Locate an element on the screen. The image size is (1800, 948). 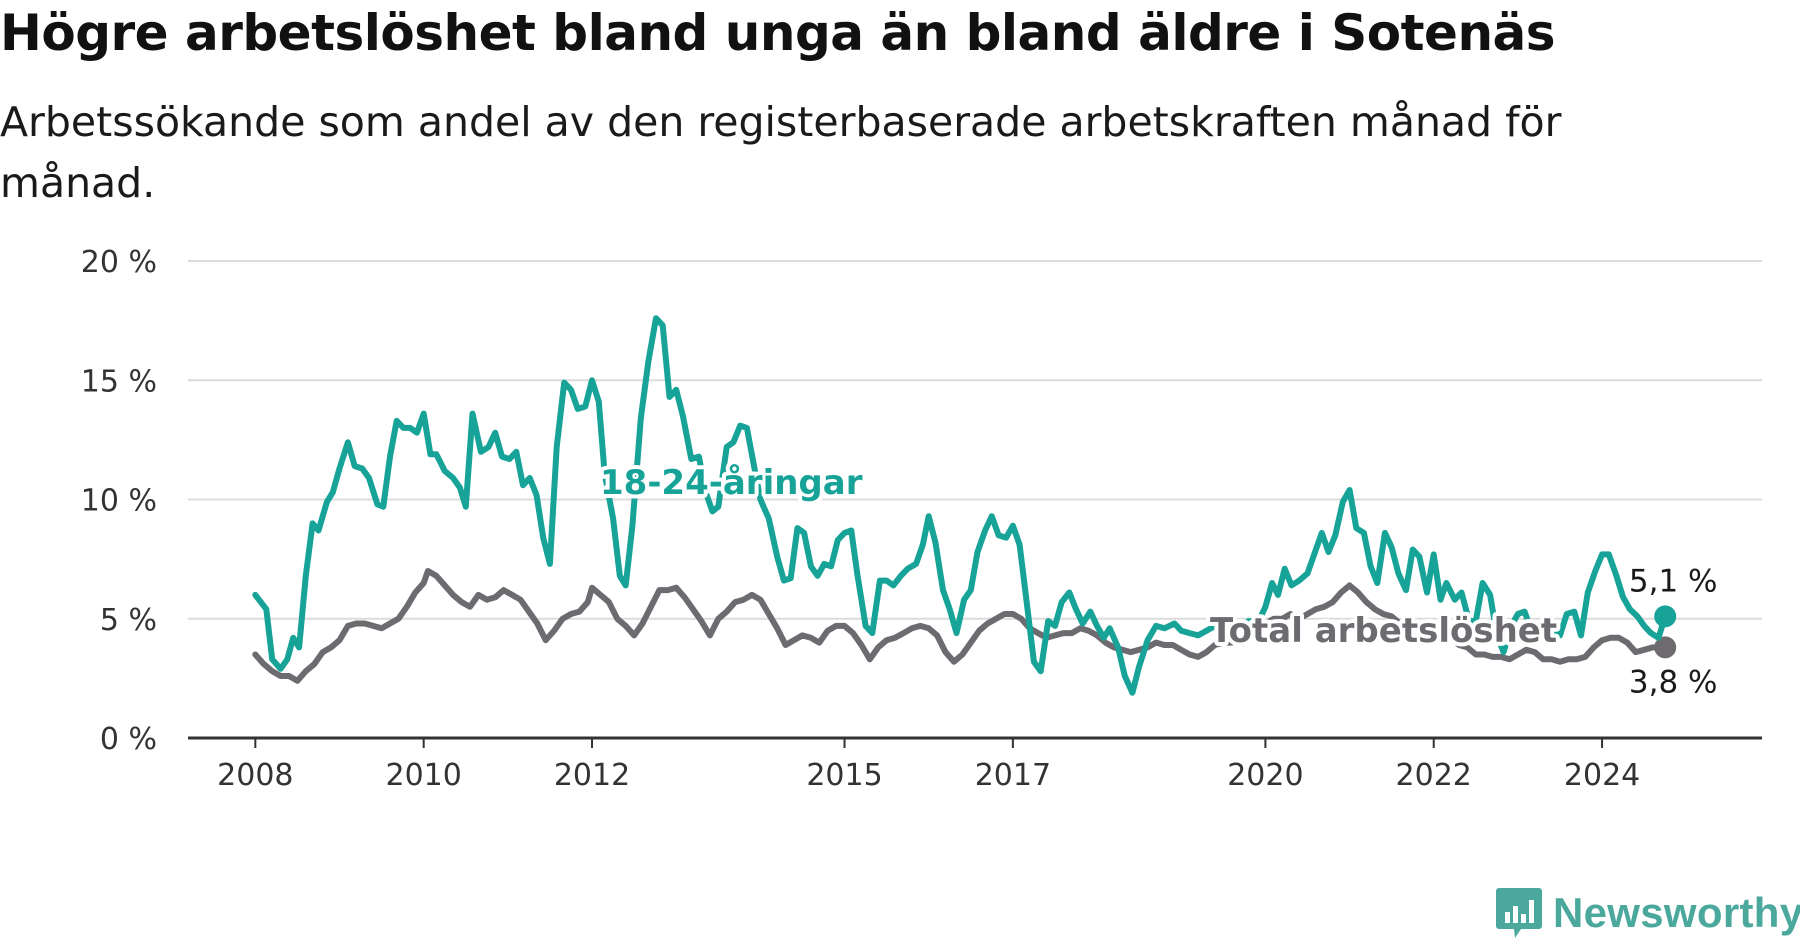
series-end-label: 5,1 % is located at coordinates (1673, 581).